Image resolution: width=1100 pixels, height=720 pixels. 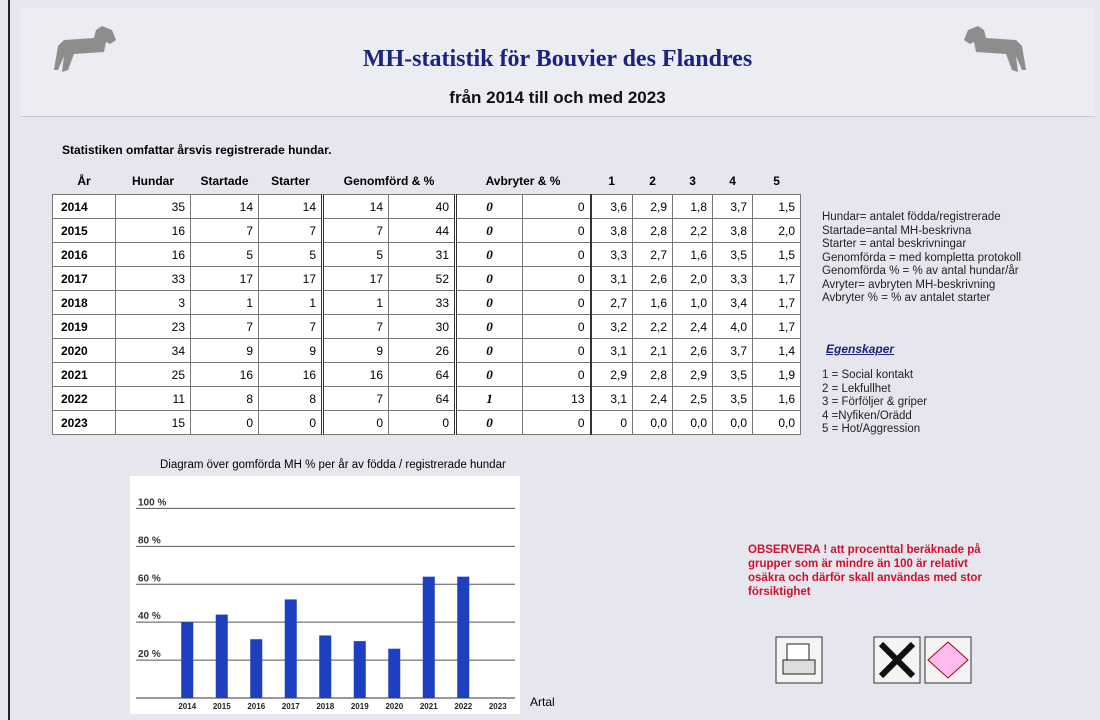 What do you see at coordinates (856, 388) in the screenshot?
I see `property-line: 2 = Lekfullhet` at bounding box center [856, 388].